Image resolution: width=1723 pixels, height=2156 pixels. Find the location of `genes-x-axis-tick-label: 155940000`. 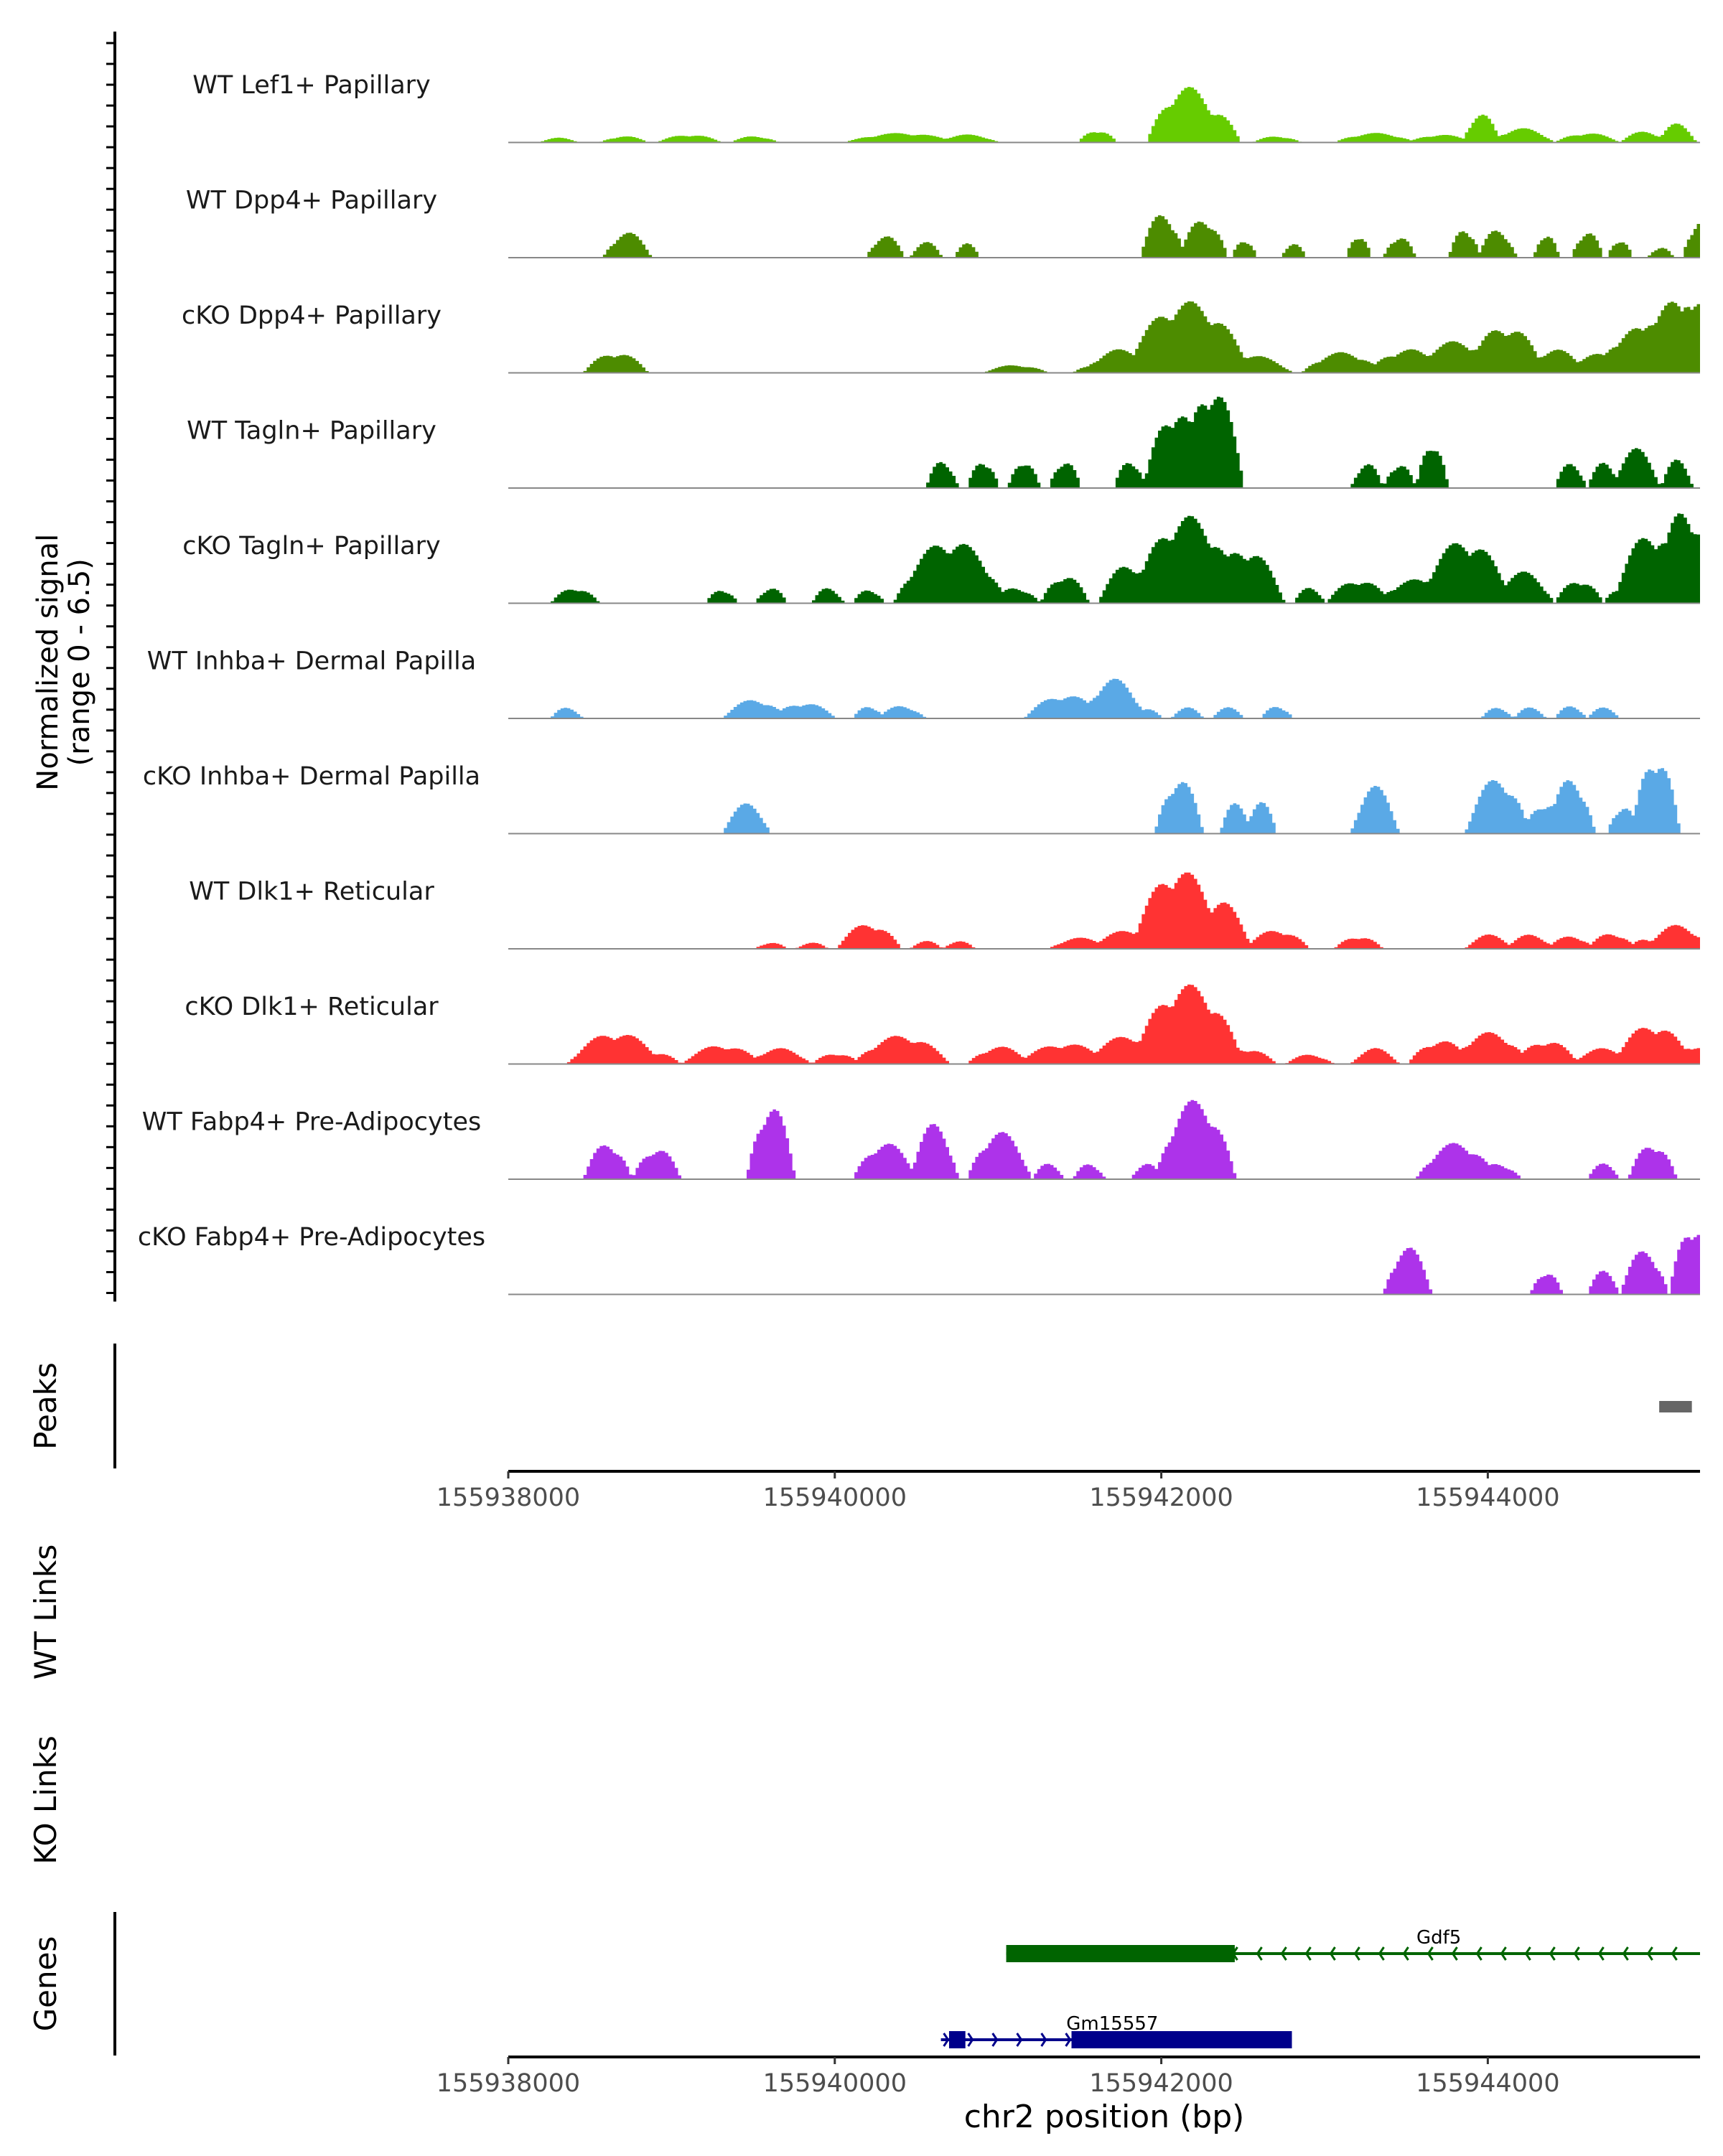

genes-x-axis-tick-label: 155940000 is located at coordinates (835, 2083).